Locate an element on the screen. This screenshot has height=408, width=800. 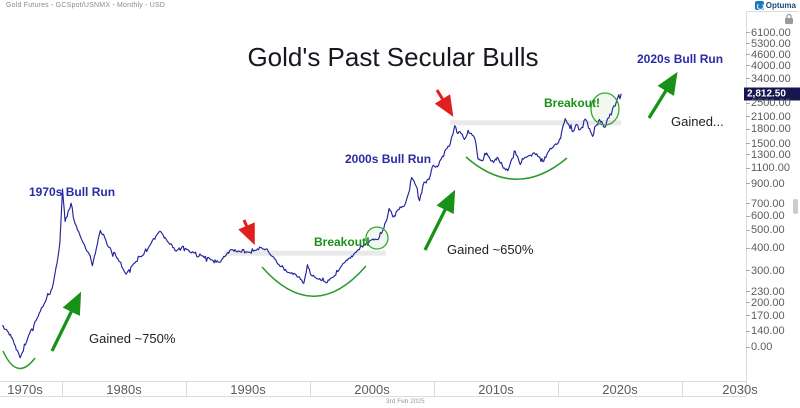
optuma-logo: Optuma is located at coordinates (775, 5).